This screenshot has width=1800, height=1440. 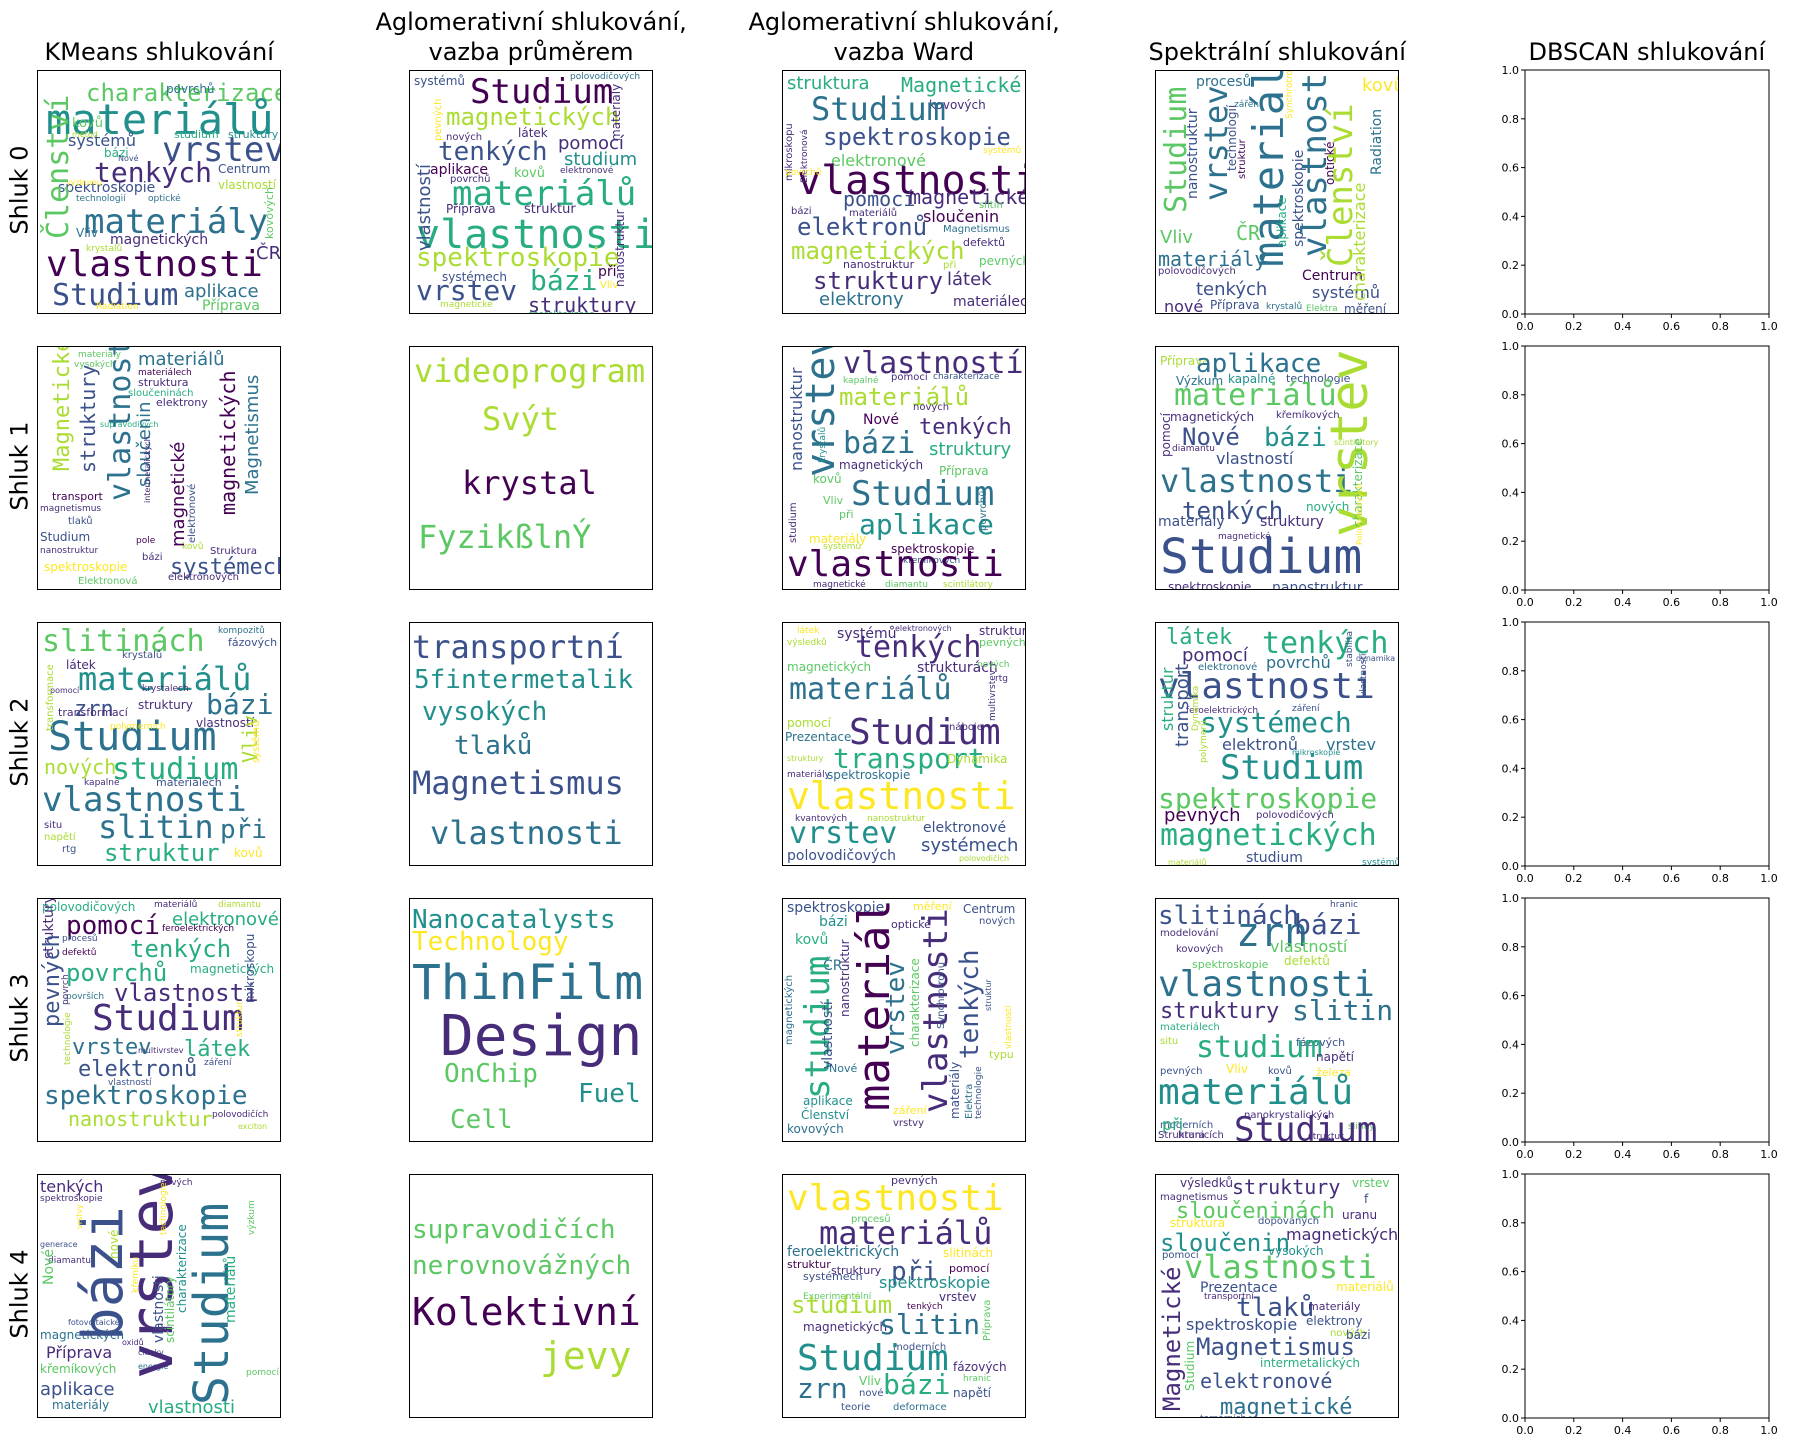 I want to click on word-cloud-word: Radiation, so click(x=1377, y=141).